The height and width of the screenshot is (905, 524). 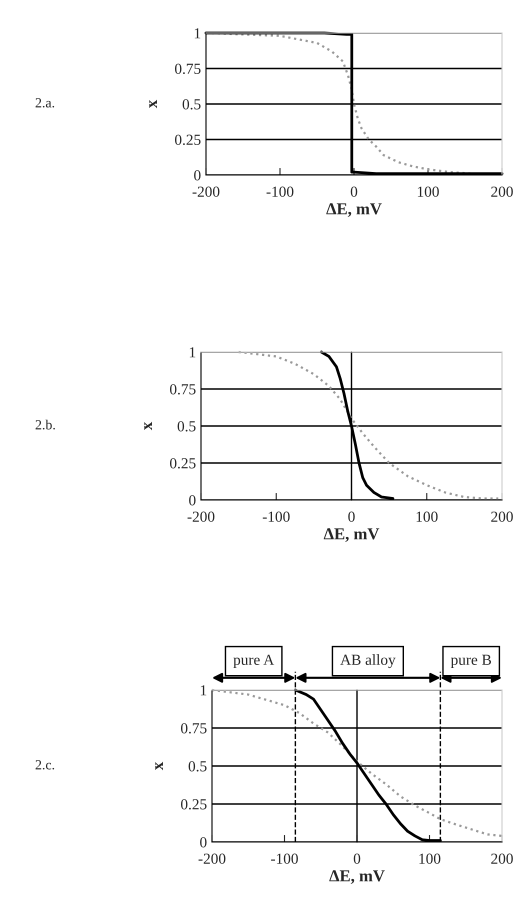 I want to click on text: 2.c., so click(x=45, y=765).